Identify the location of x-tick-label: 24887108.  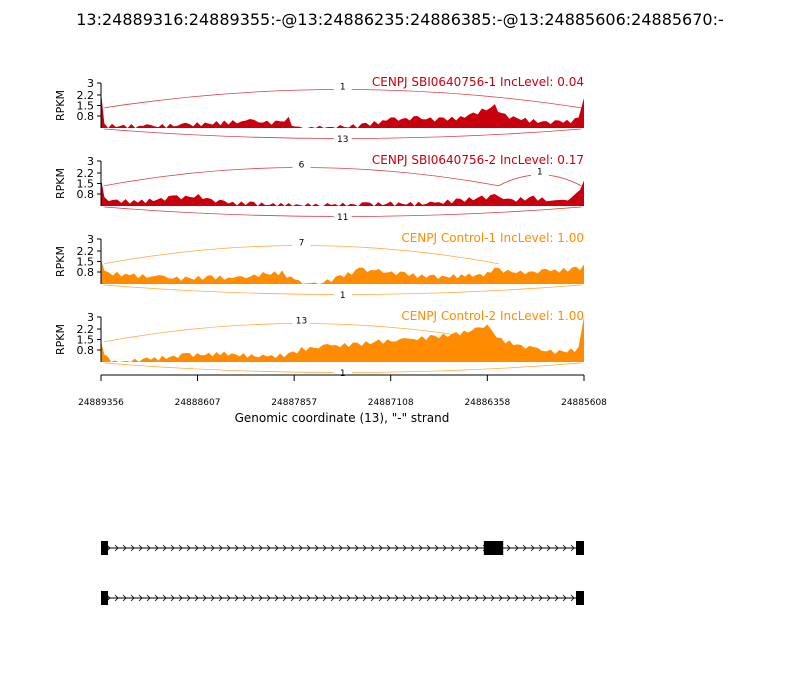
(391, 403).